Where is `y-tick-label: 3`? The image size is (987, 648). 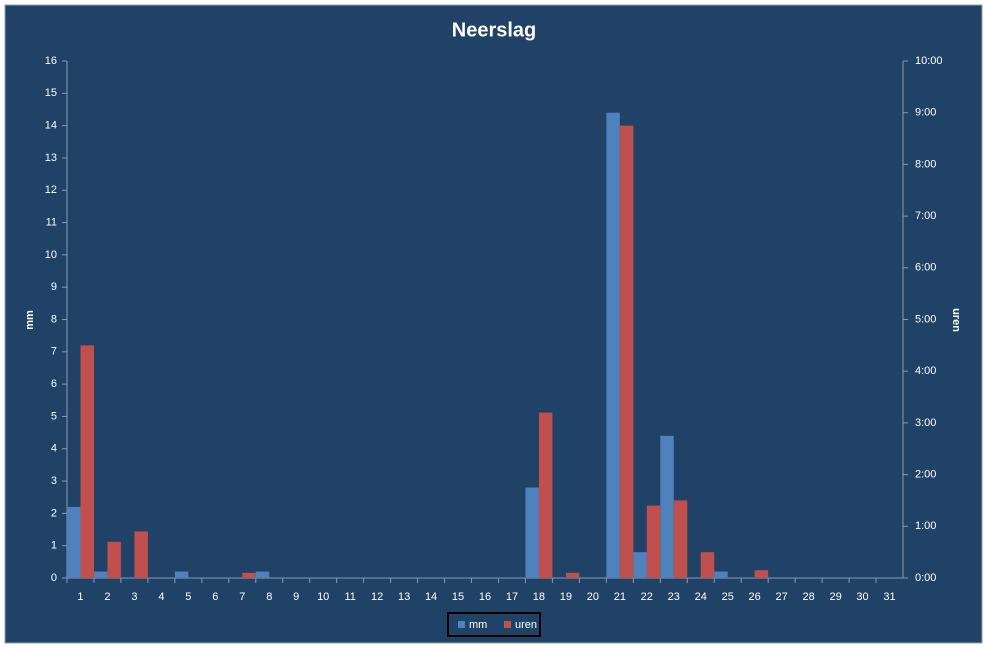 y-tick-label: 3 is located at coordinates (54, 481).